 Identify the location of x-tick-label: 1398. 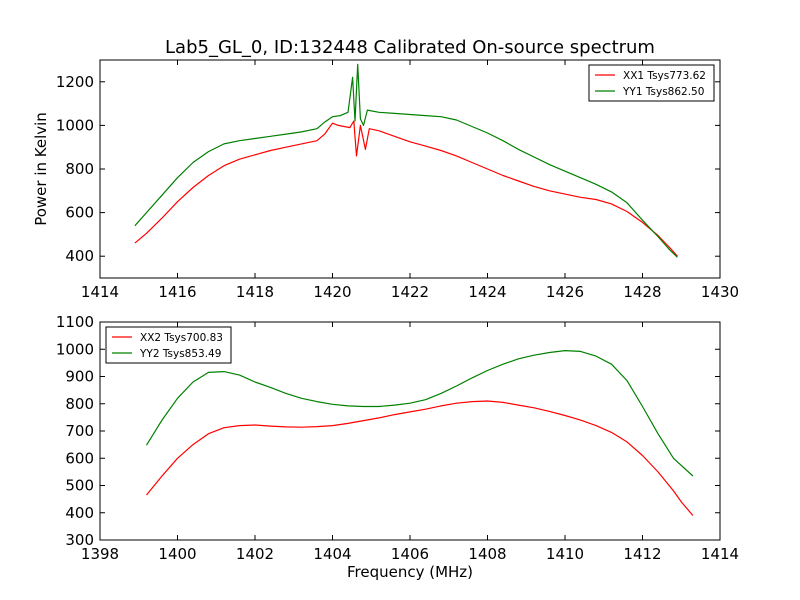
(100, 554).